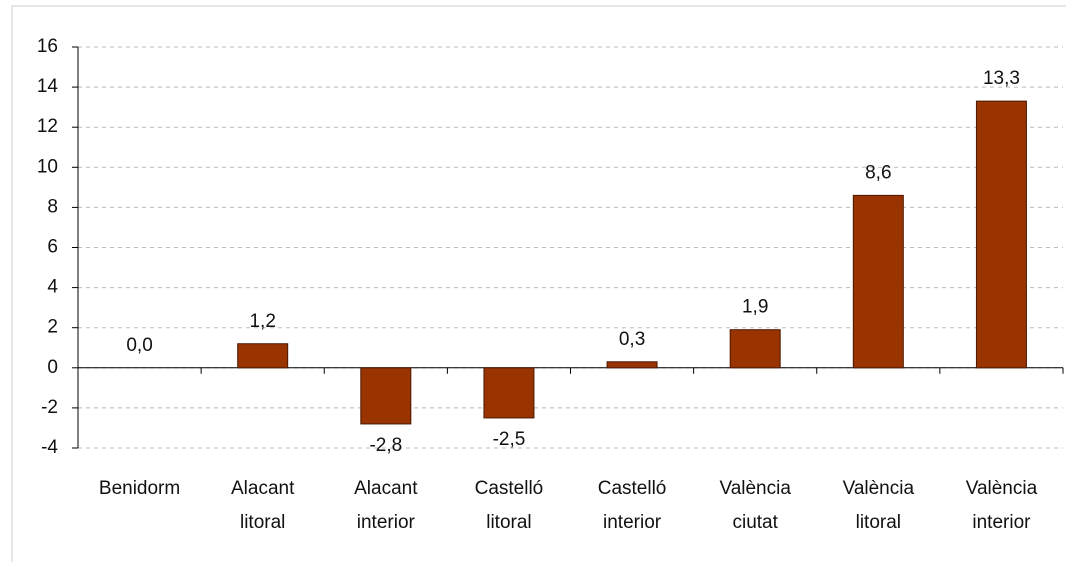 The width and height of the screenshot is (1066, 562). What do you see at coordinates (386, 505) in the screenshot?
I see `x-tick-label: Alacant interior` at bounding box center [386, 505].